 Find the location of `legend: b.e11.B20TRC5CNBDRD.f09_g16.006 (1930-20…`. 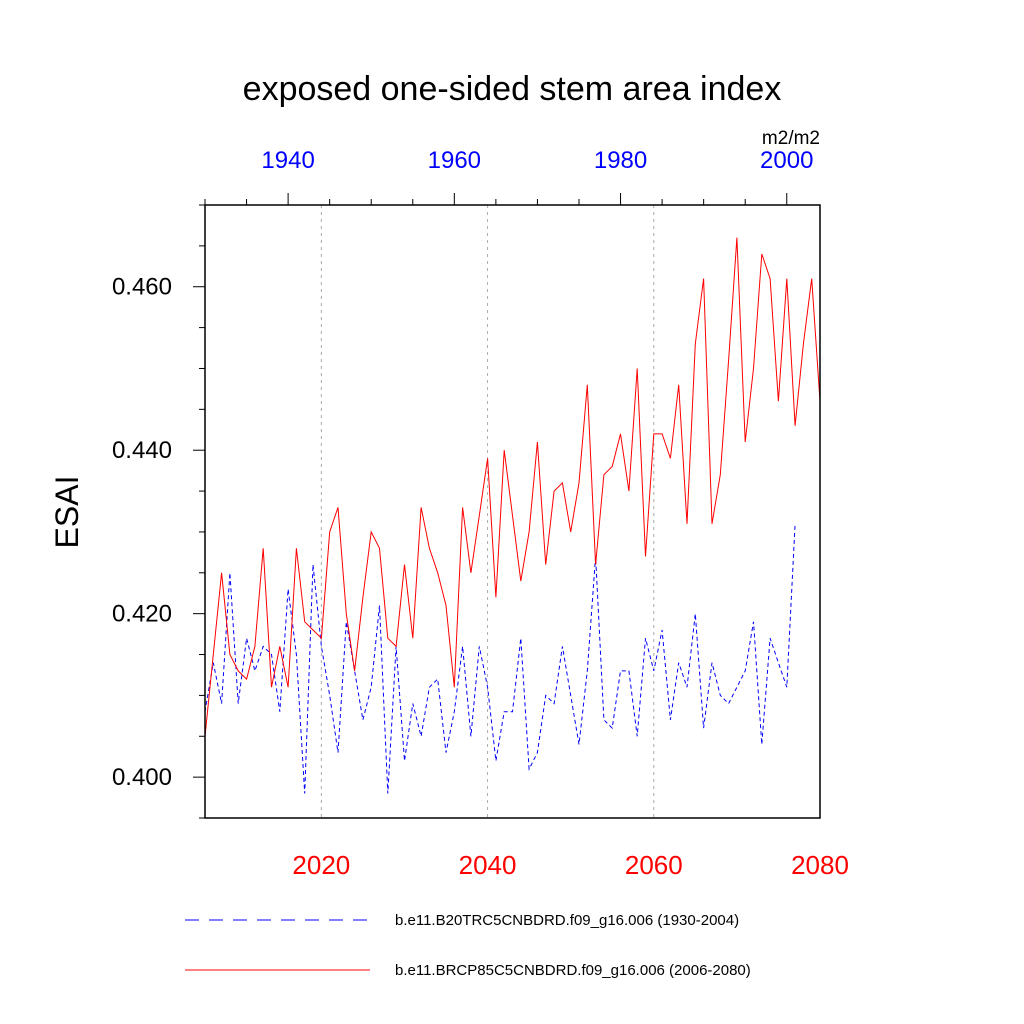

legend: b.e11.B20TRC5CNBDRD.f09_g16.006 (1930-20… is located at coordinates (468, 945).